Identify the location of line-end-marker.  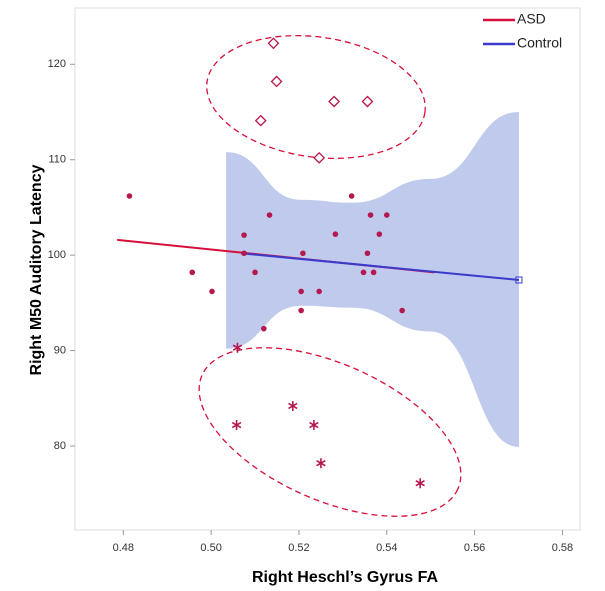
(519, 280).